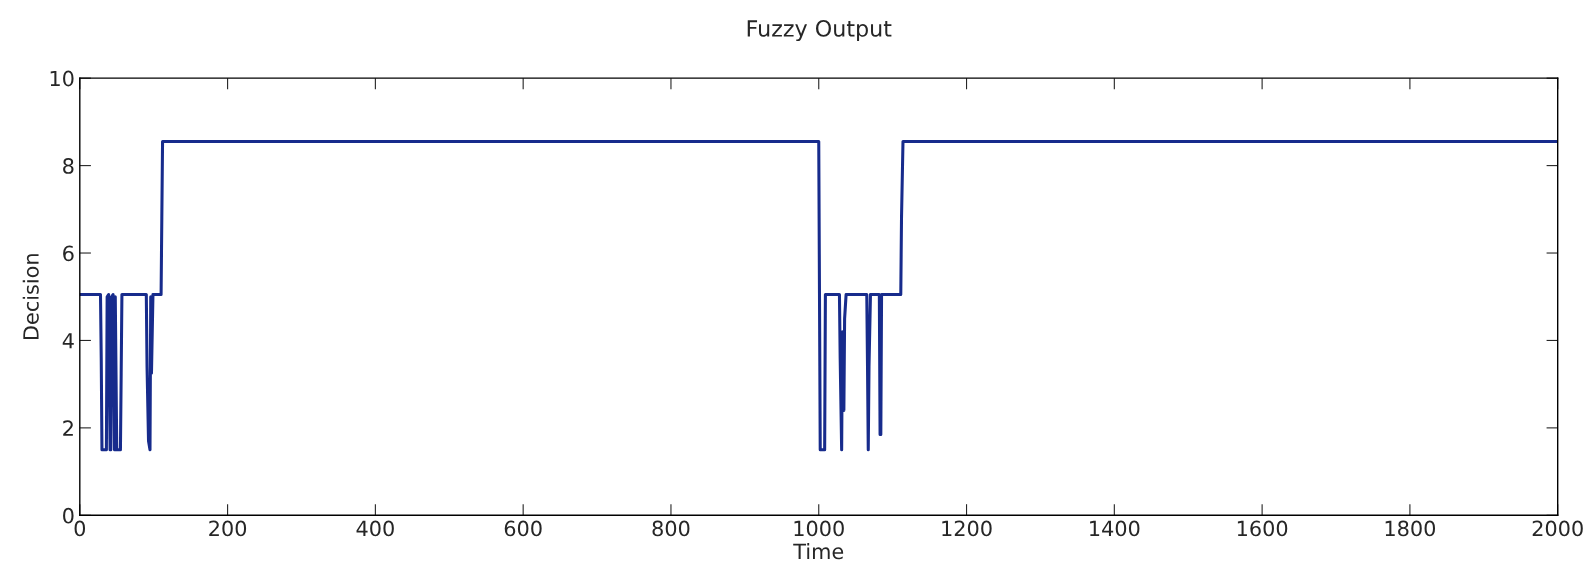  I want to click on x-tick-label: 2000, so click(1557, 528).